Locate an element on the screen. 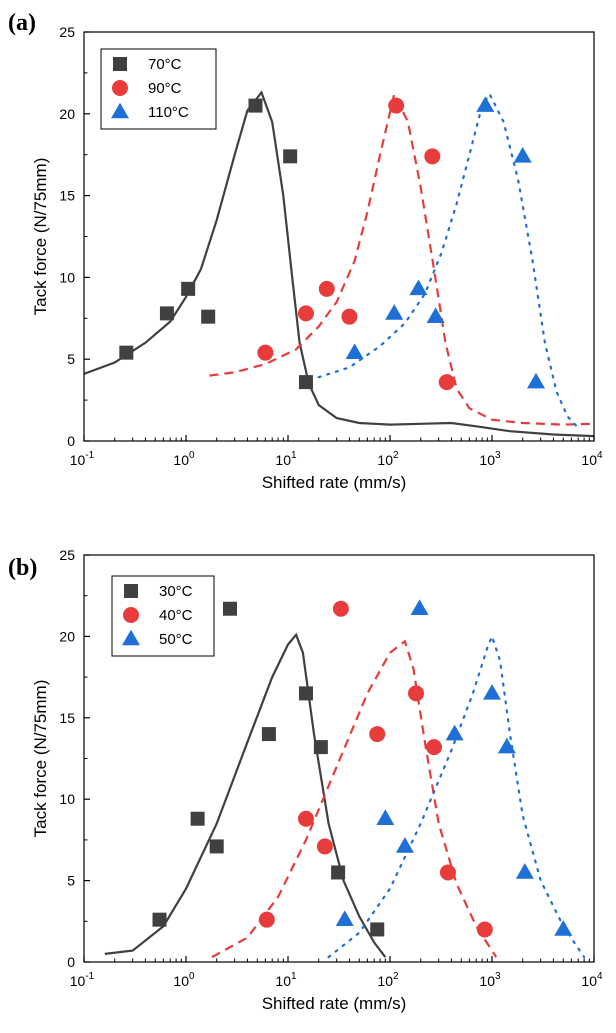 The image size is (616, 1033). legend-label-2: 90°C is located at coordinates (165, 88).